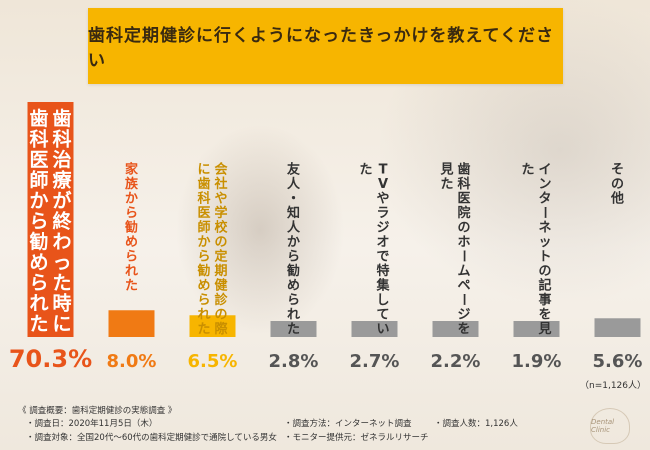  Describe the element at coordinates (544, 198) in the screenshot. I see `svg-text: タ` at that location.